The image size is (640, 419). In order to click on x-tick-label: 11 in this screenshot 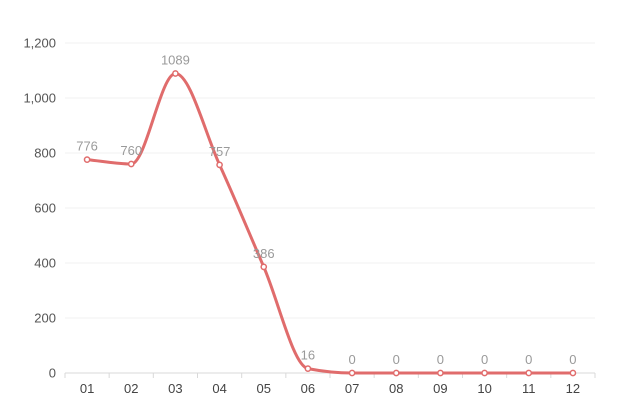, I will do `click(529, 388)`.